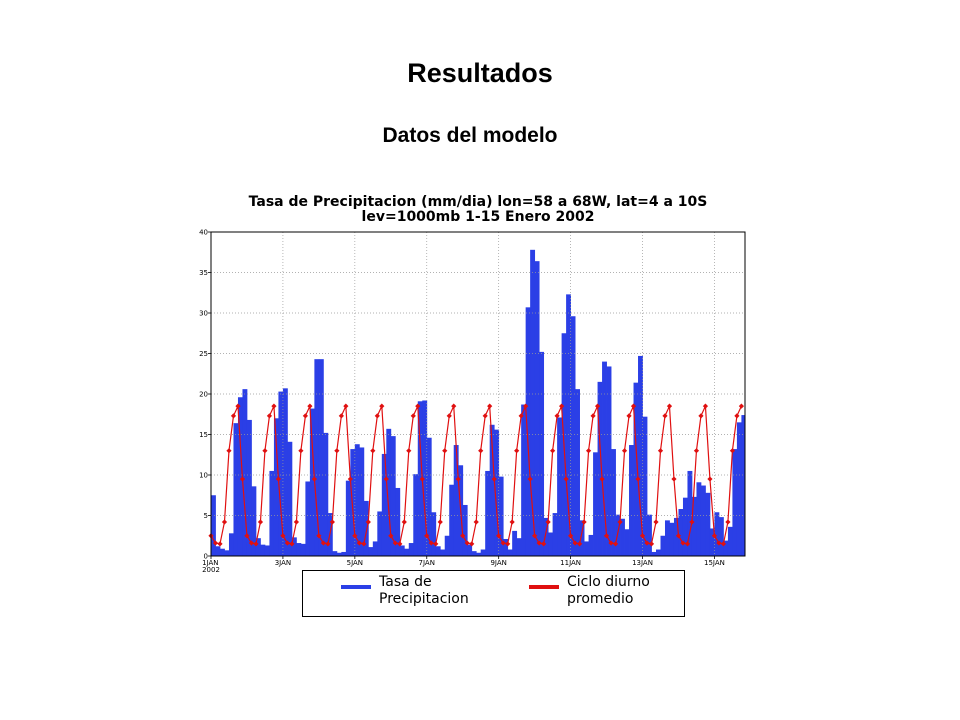  What do you see at coordinates (203, 476) in the screenshot?
I see `y-tick-label: 10` at bounding box center [203, 476].